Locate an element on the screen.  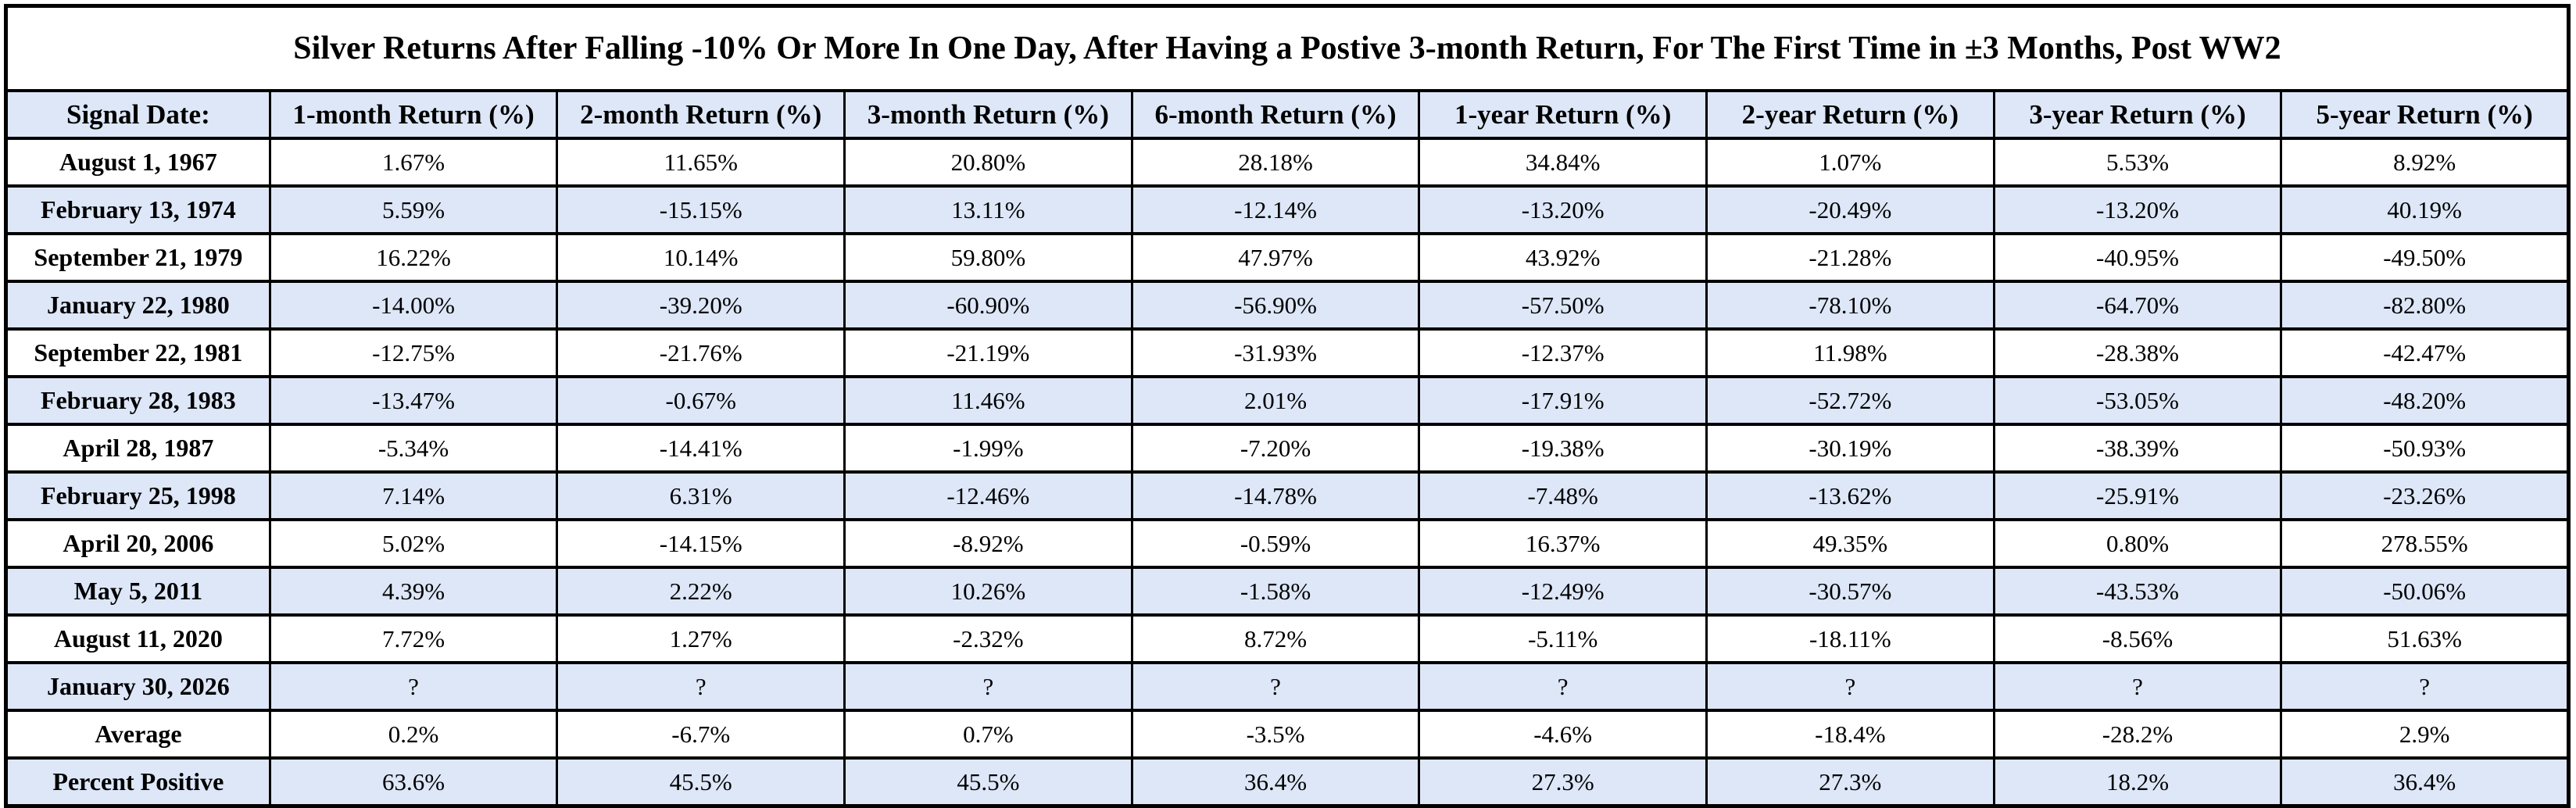
return-value-cell: 1.67% is located at coordinates (413, 163).